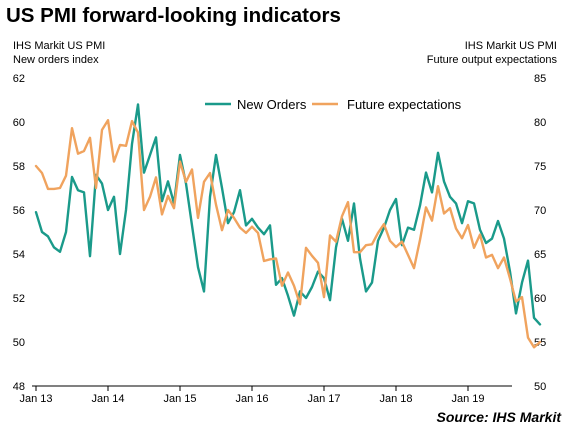  What do you see at coordinates (272, 104) in the screenshot?
I see `legend-label-new-orders: New Orders` at bounding box center [272, 104].